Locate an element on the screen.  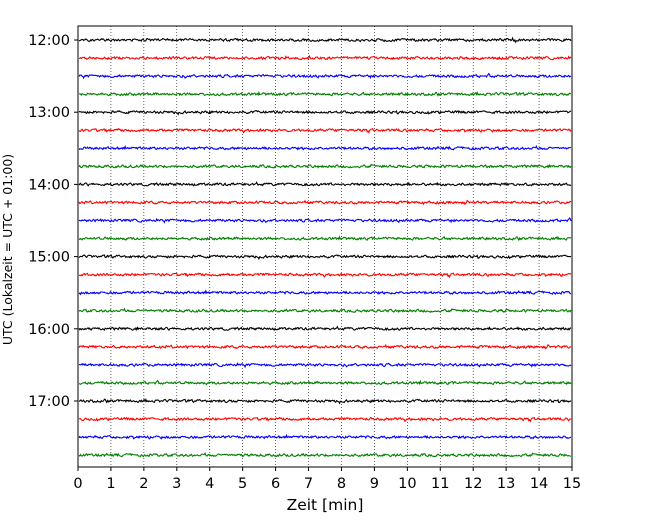
x-tick-label: 6 is located at coordinates (275, 484).